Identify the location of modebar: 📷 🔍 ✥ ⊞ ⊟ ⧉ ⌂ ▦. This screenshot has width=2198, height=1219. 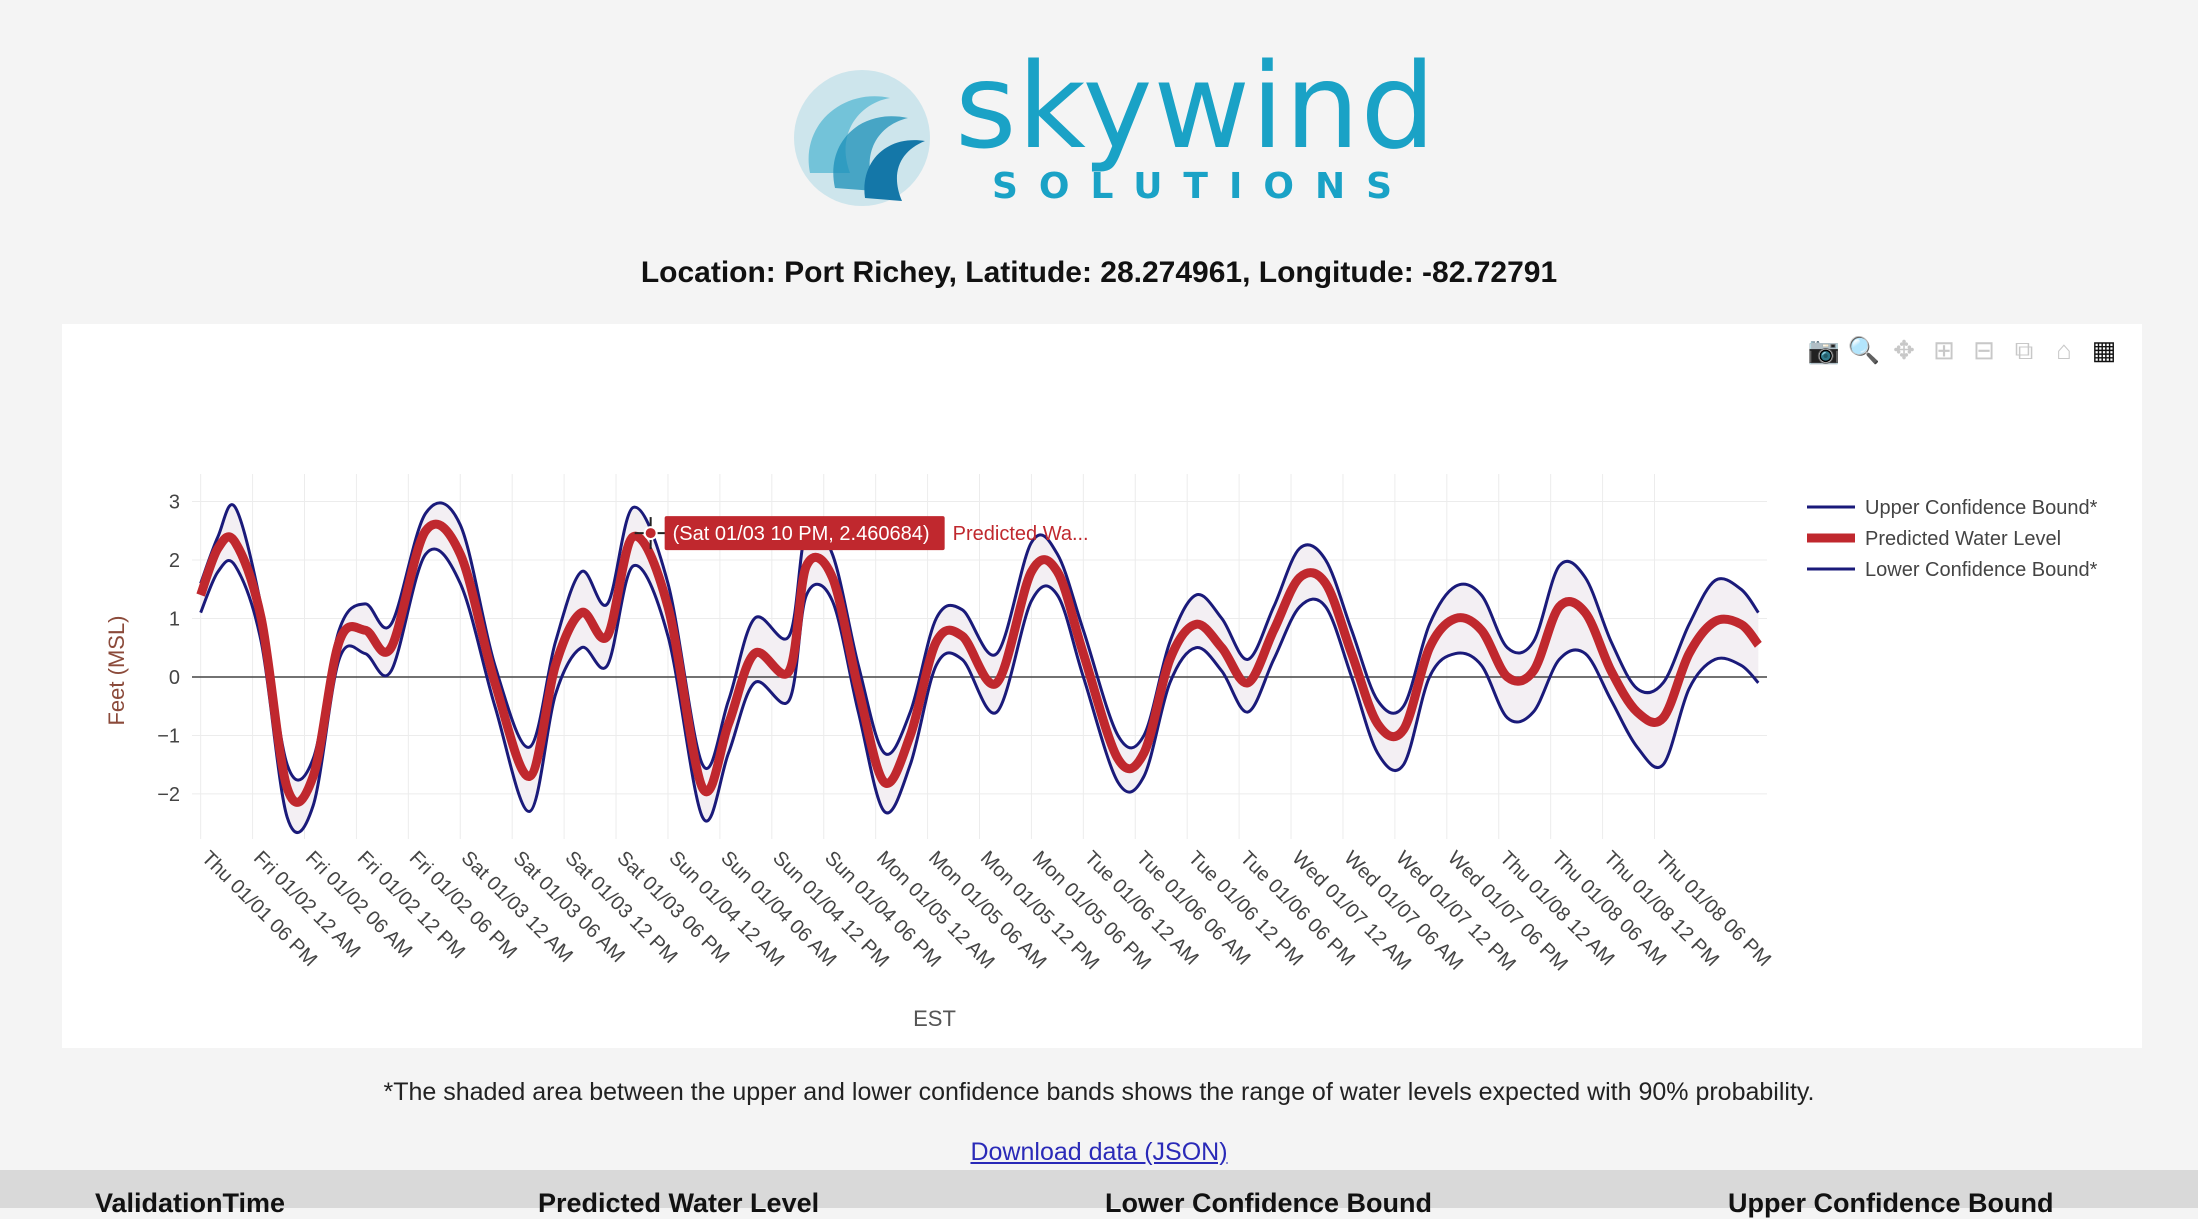
(1964, 350).